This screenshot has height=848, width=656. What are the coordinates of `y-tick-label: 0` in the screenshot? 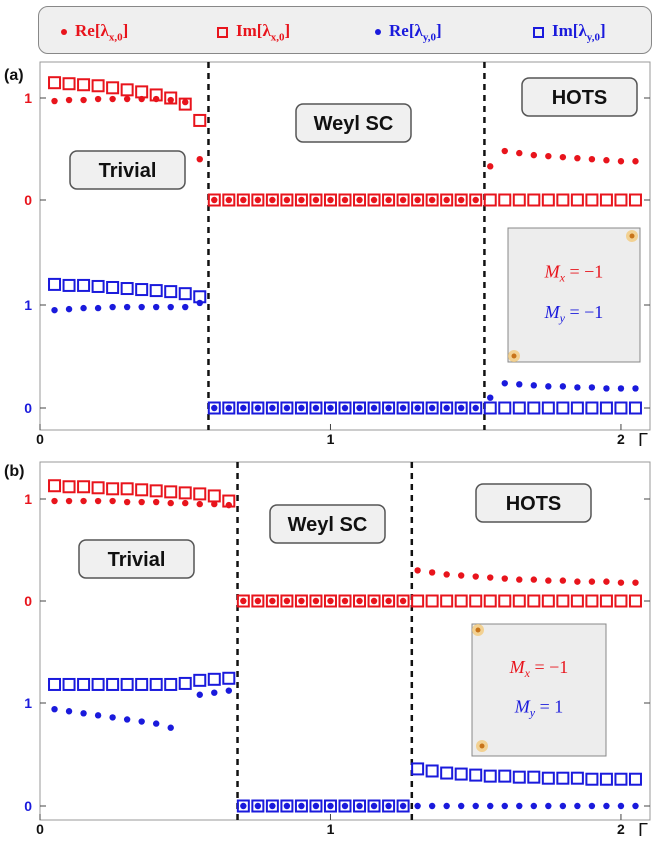 It's located at (28, 601).